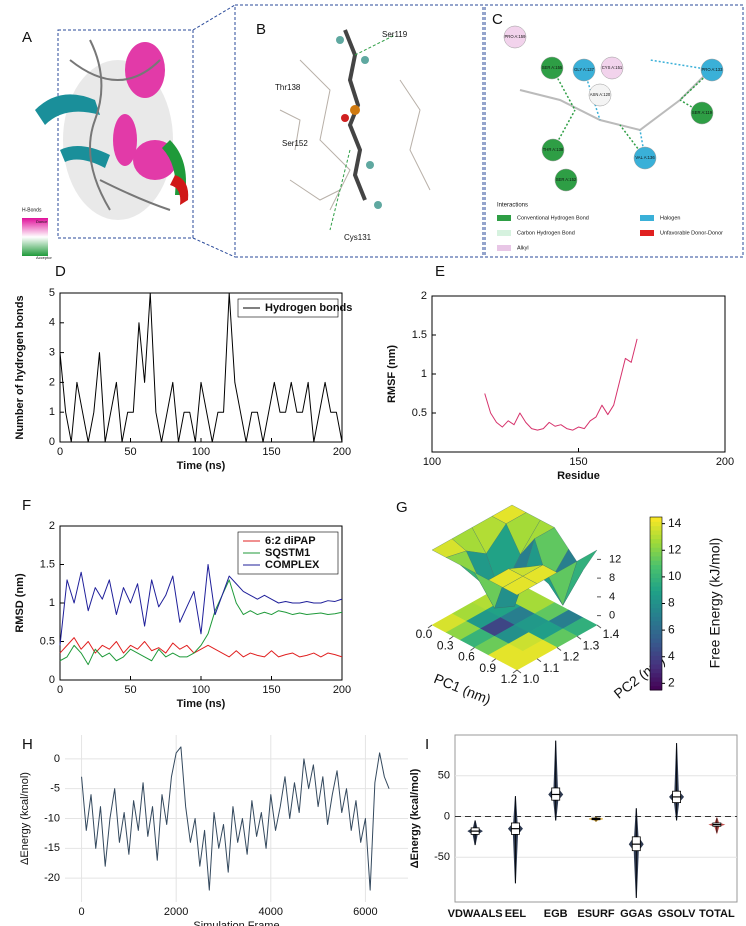 The height and width of the screenshot is (926, 746). I want to click on residue-label: ASN A:120, so click(600, 94).